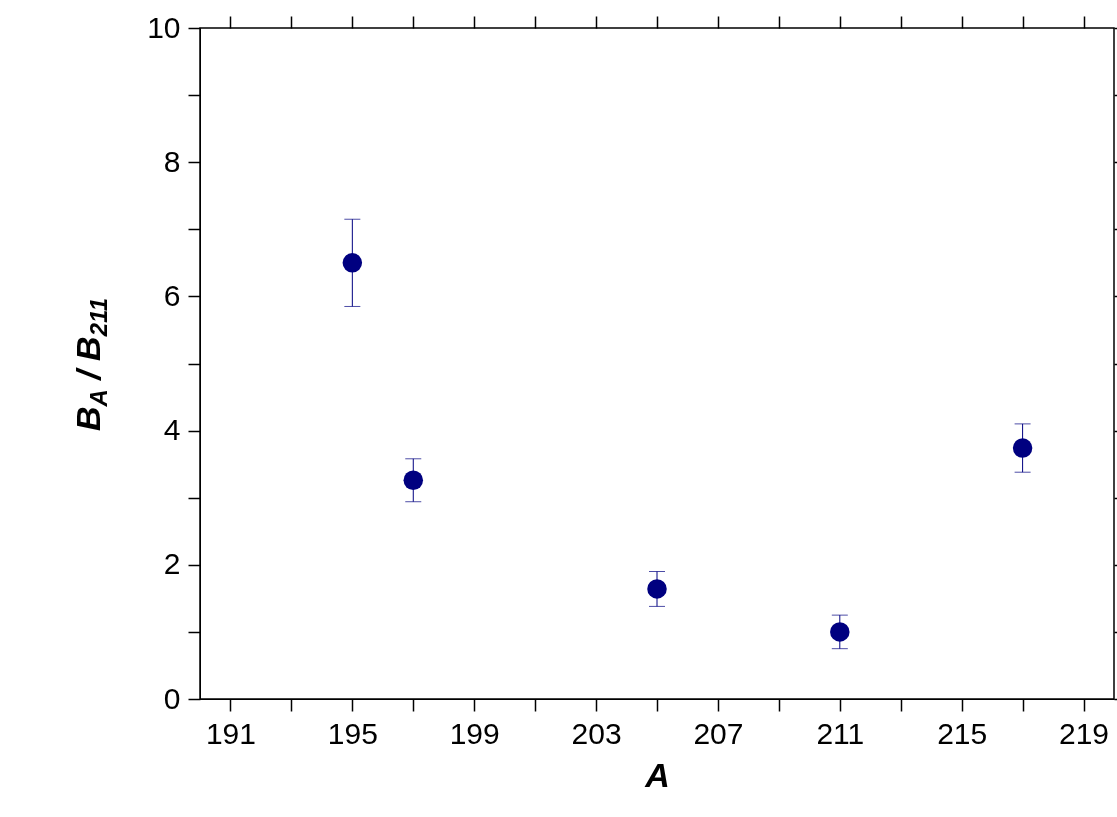  I want to click on y-tick-label: 4, so click(172, 430).